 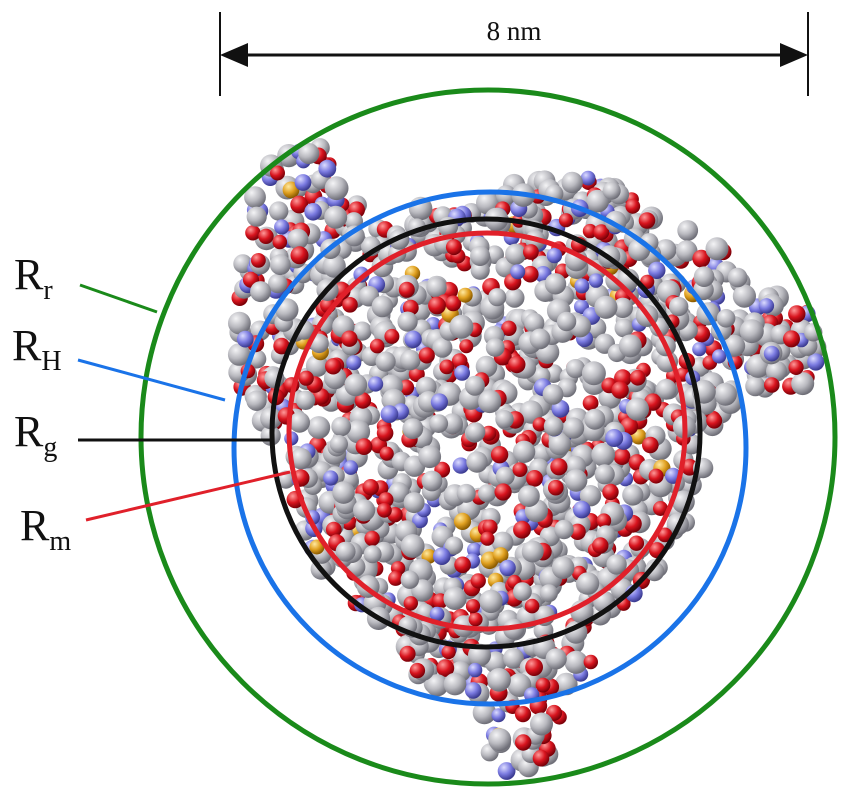 What do you see at coordinates (794, 55) in the screenshot?
I see `scale-bar-right-arrowhead` at bounding box center [794, 55].